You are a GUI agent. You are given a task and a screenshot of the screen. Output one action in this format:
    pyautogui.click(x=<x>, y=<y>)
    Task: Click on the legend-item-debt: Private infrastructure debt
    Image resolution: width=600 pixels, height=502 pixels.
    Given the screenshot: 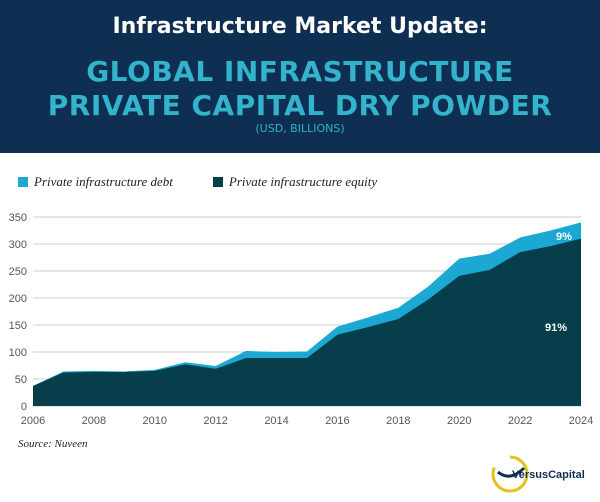 What is the action you would take?
    pyautogui.click(x=95, y=182)
    